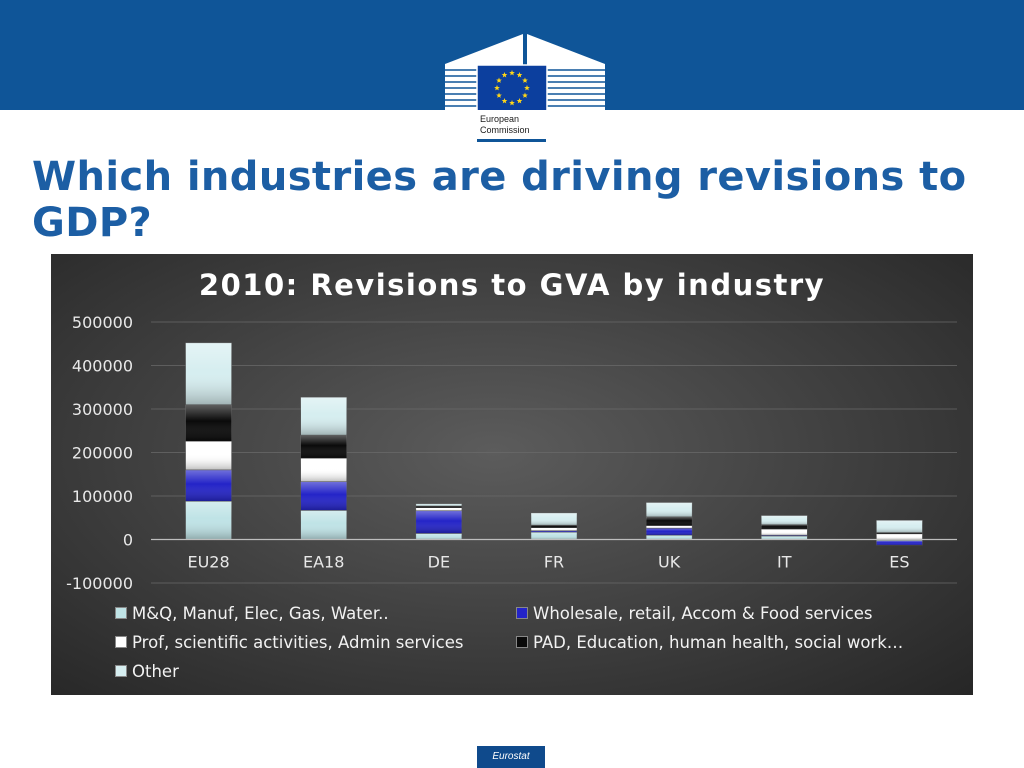  I want to click on logo-text: European Commission, so click(505, 125).